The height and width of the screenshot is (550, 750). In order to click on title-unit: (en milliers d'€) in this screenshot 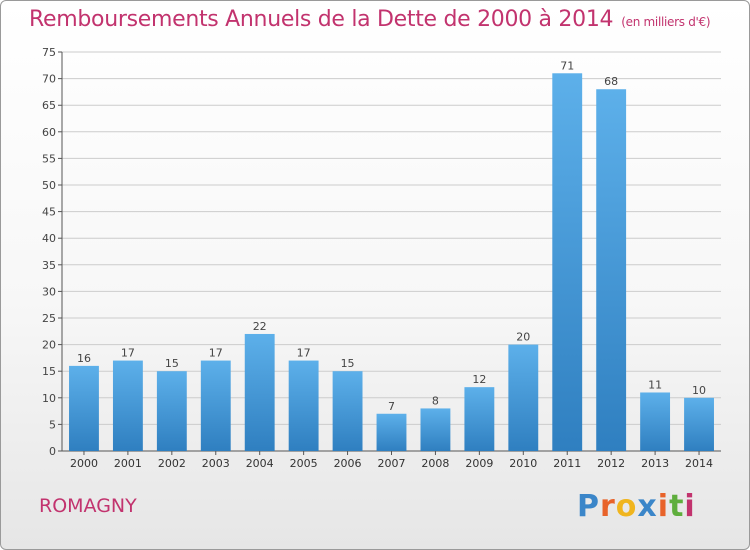, I will do `click(666, 22)`.